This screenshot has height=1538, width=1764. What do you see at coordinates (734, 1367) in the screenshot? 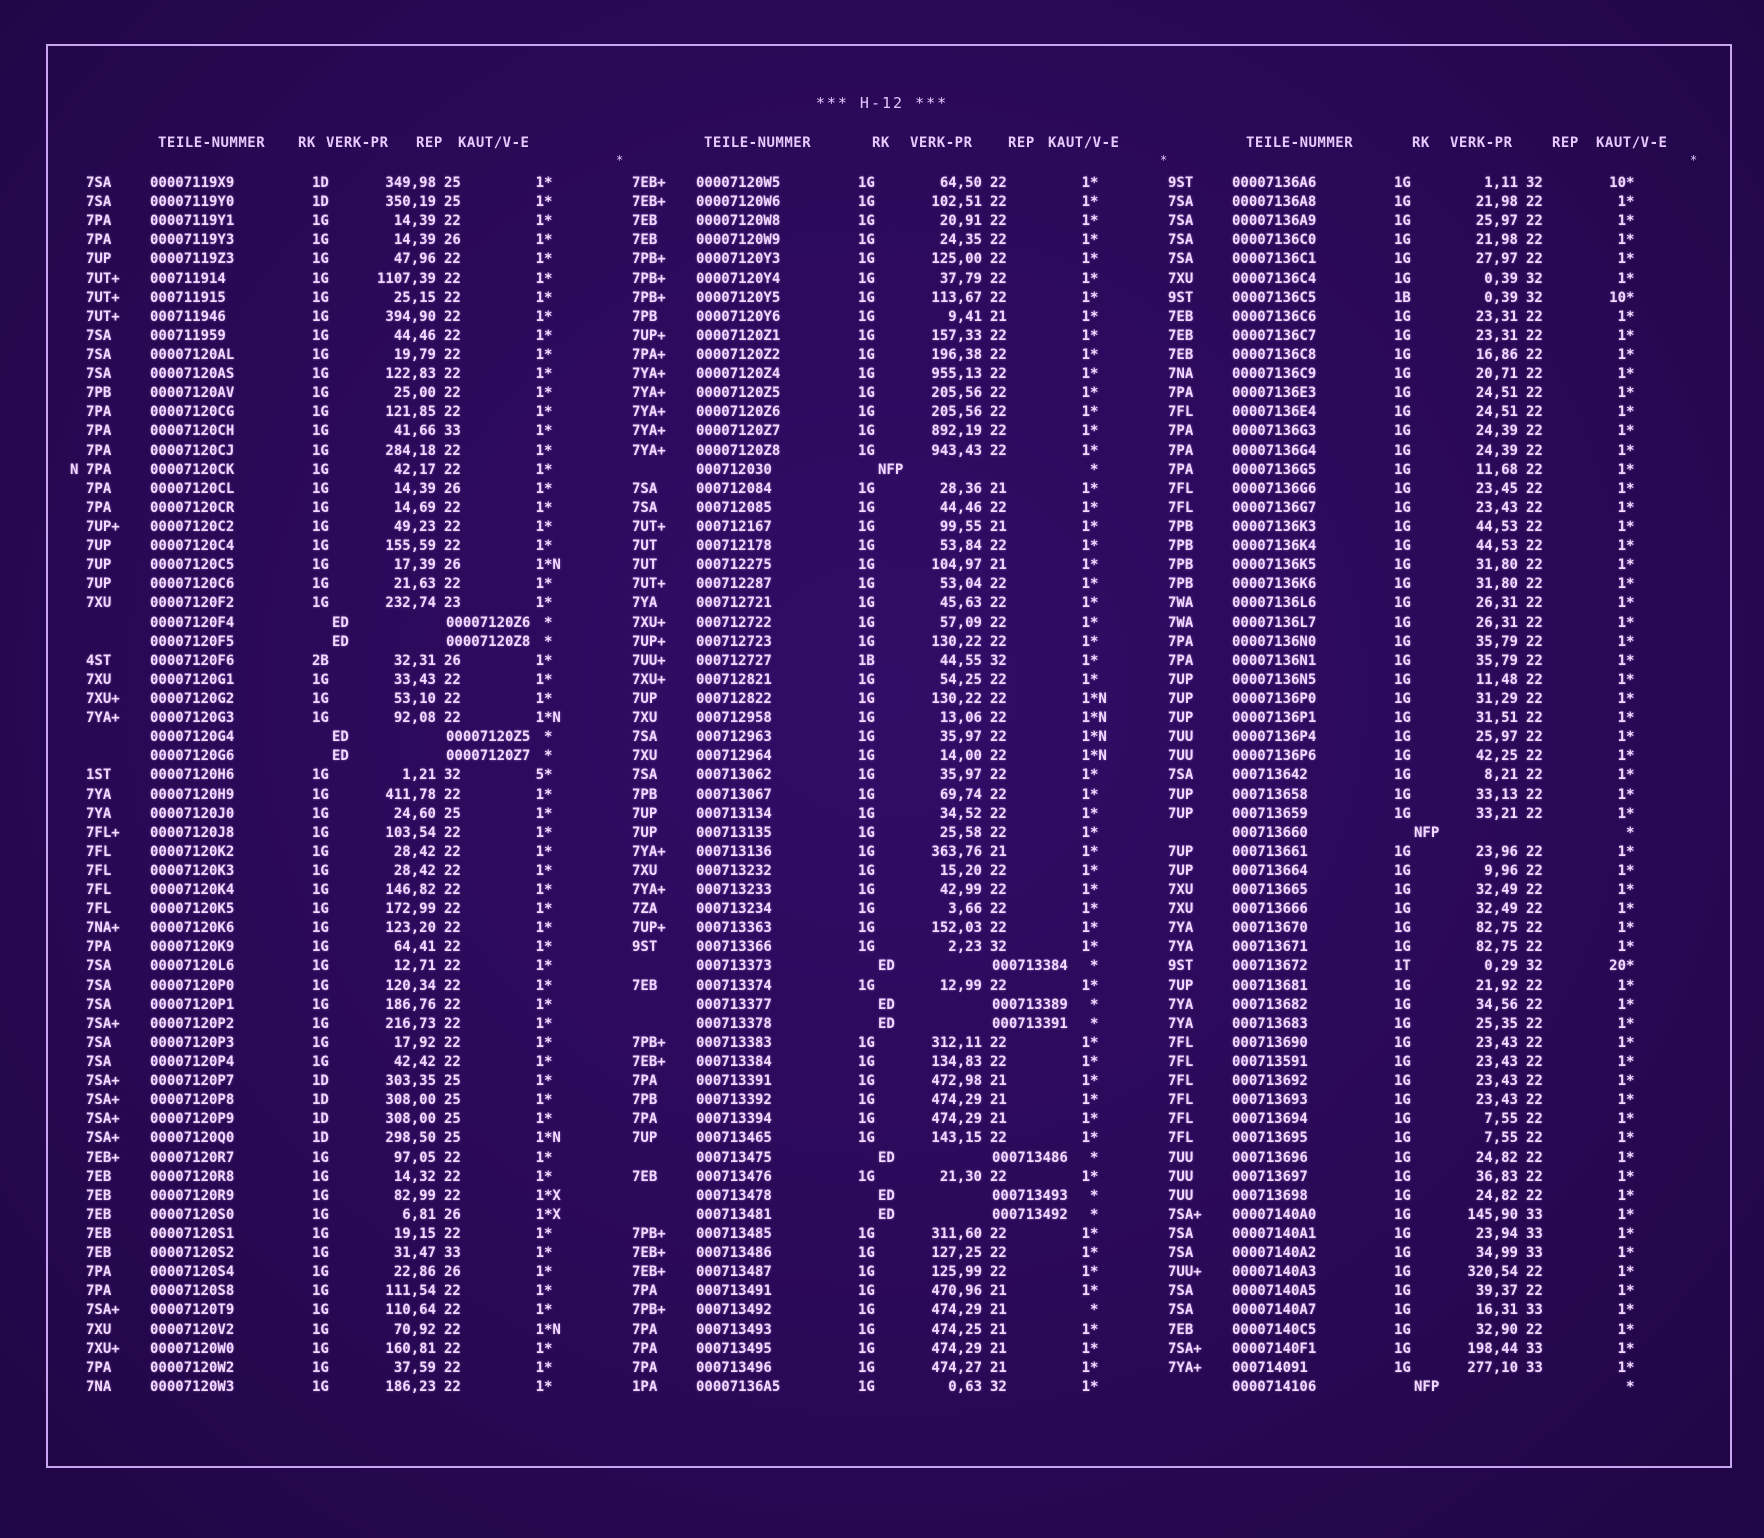
I see `part-number: 000713496` at bounding box center [734, 1367].